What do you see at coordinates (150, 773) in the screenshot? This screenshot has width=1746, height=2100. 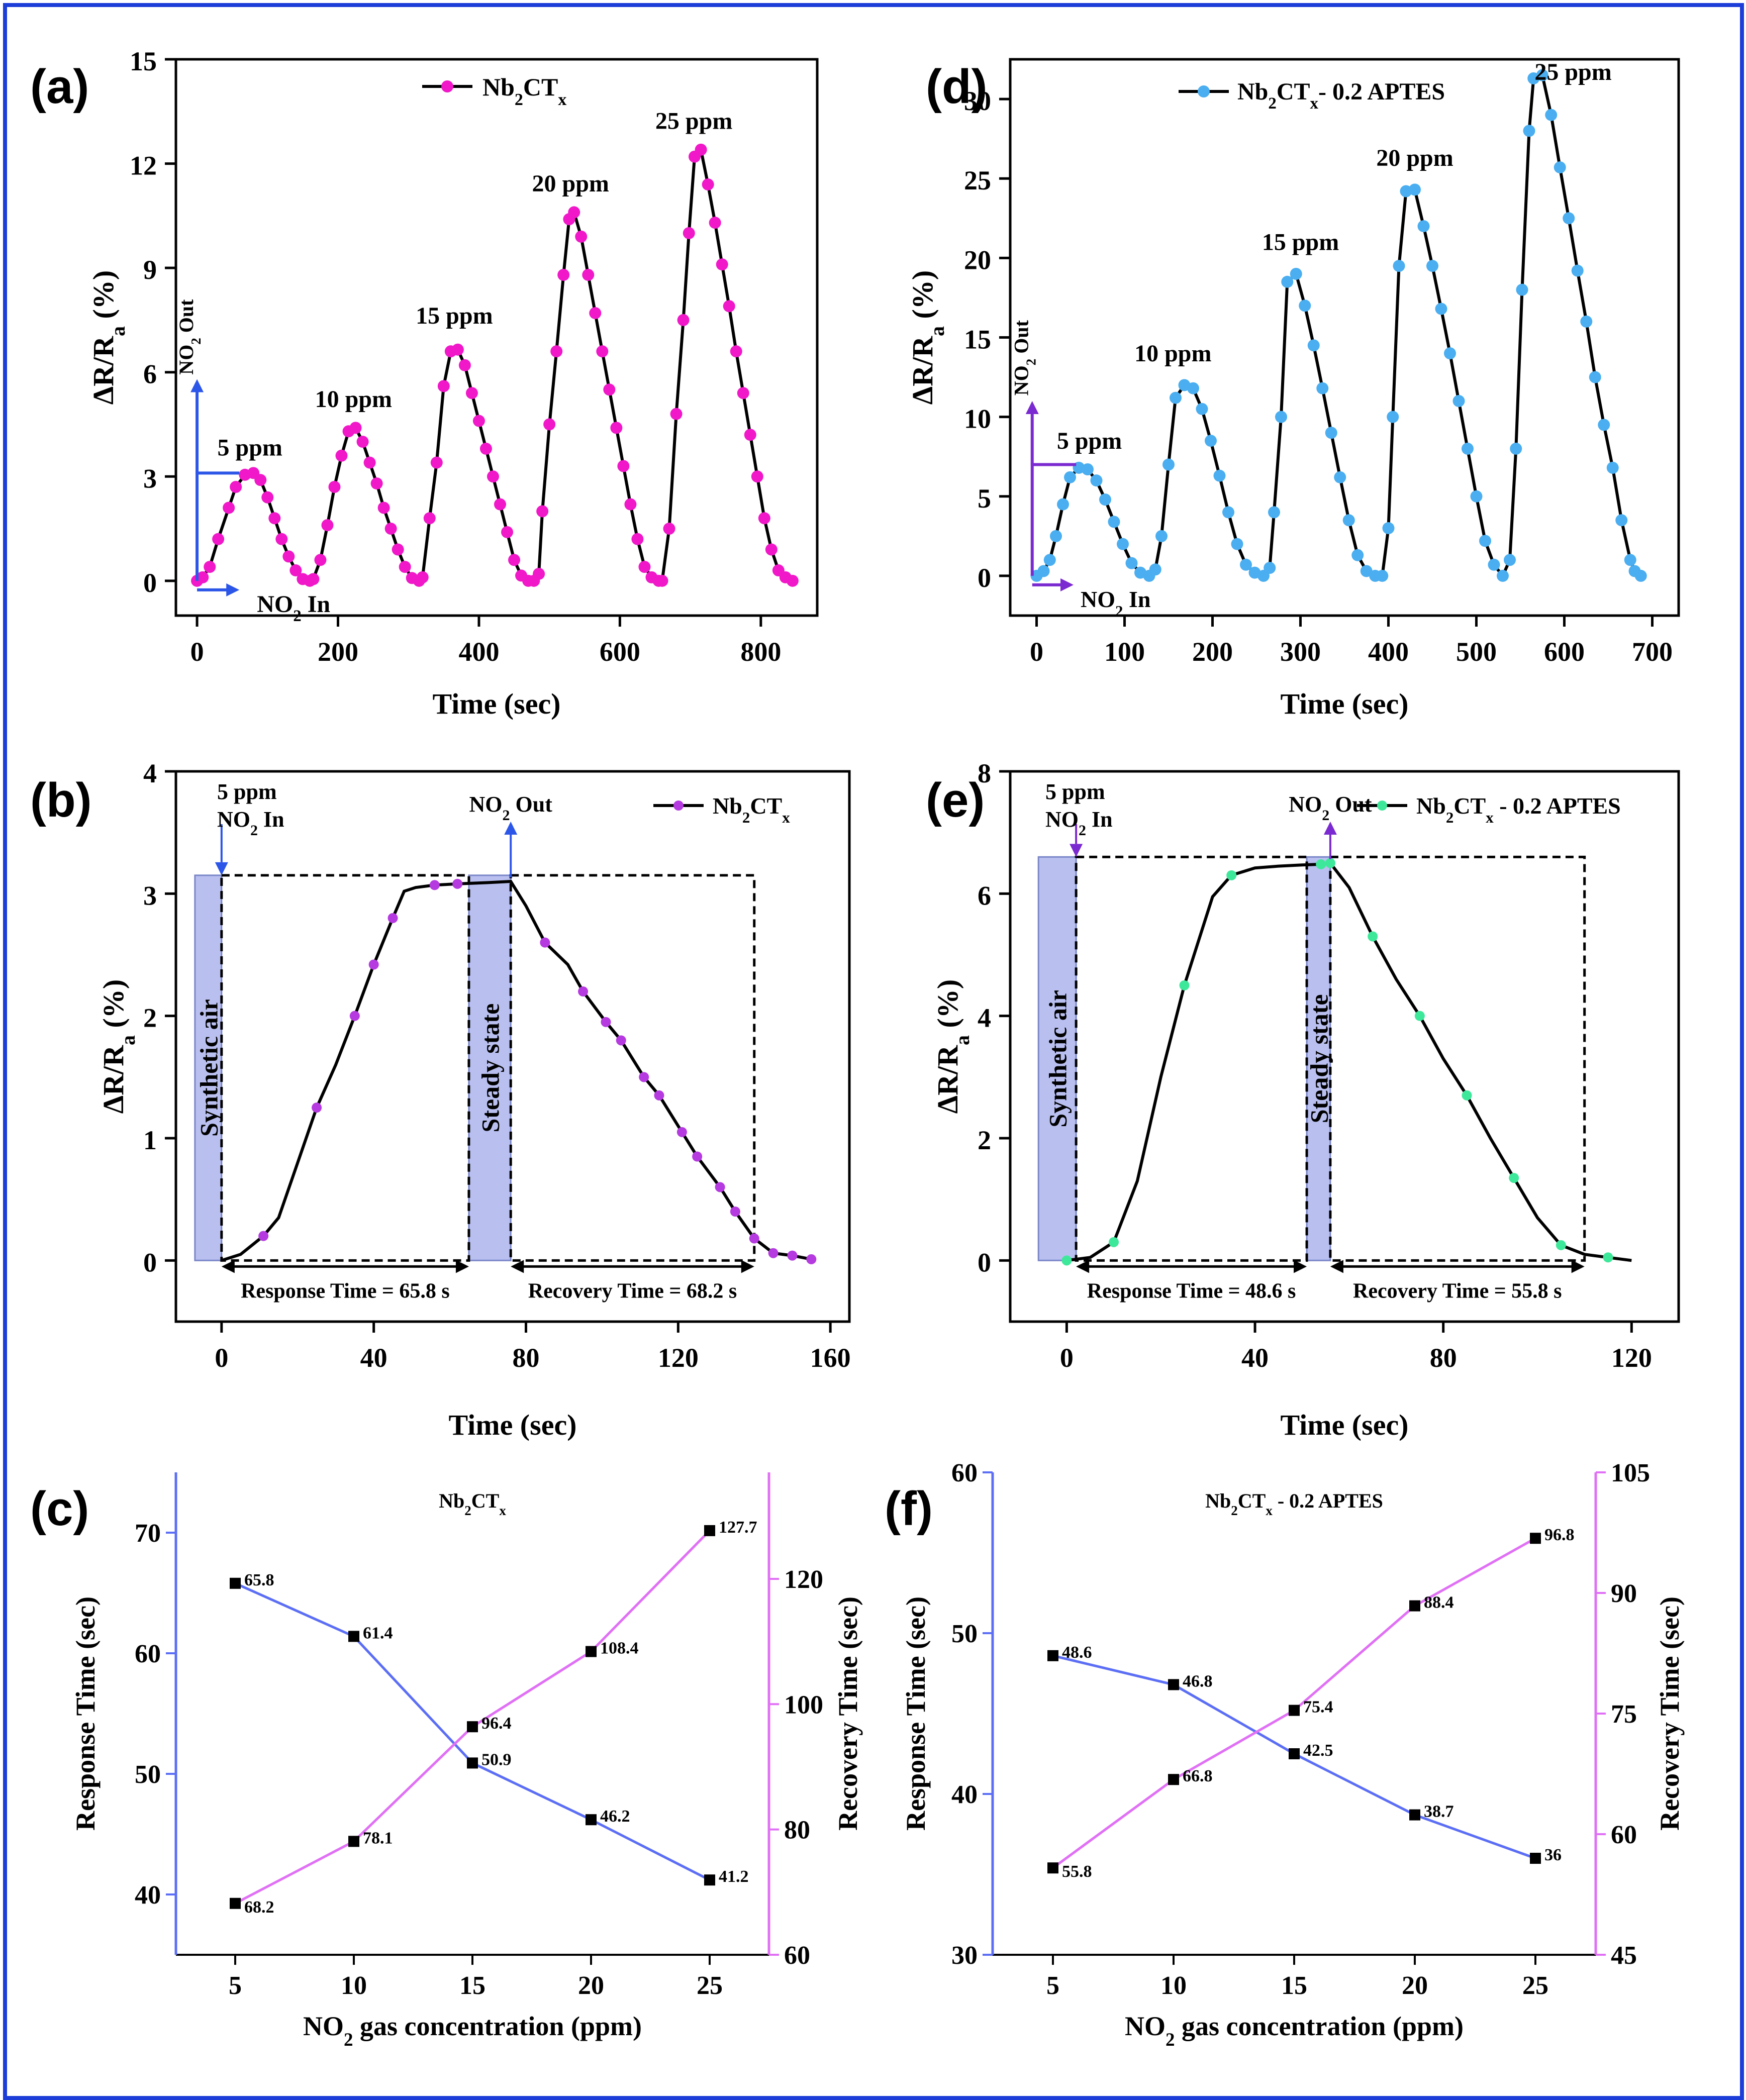 I see `panel-b-y-tick-label: 4` at bounding box center [150, 773].